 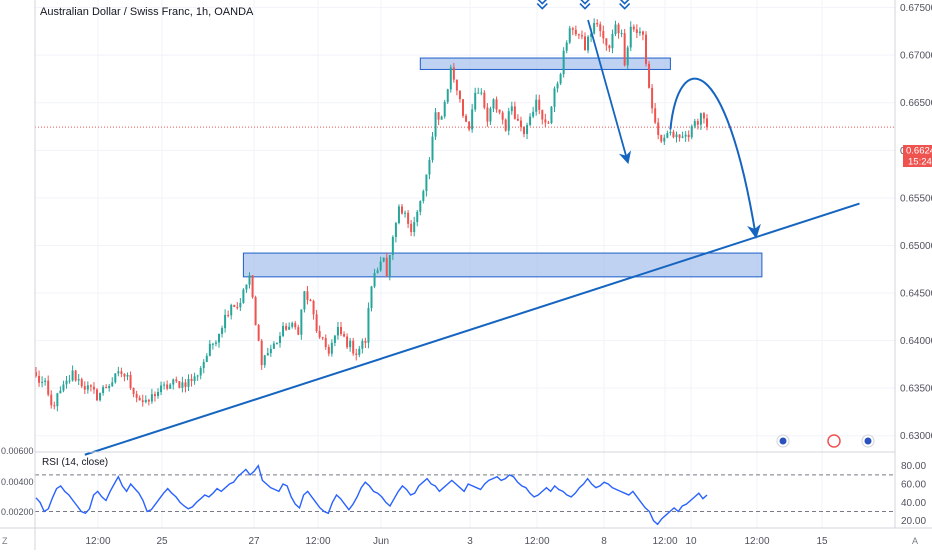 What do you see at coordinates (371, 495) in the screenshot?
I see `rsi-line` at bounding box center [371, 495].